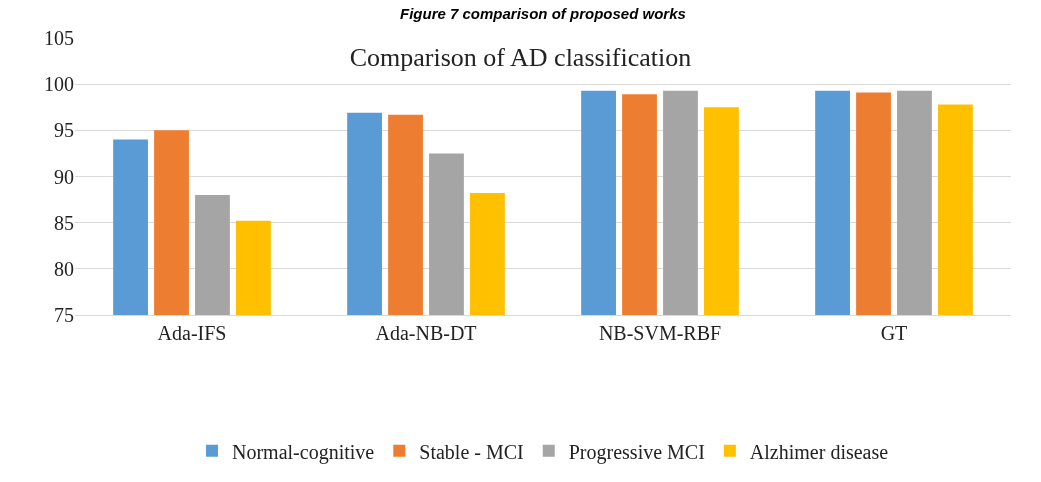 The height and width of the screenshot is (482, 1041). What do you see at coordinates (636, 452) in the screenshot?
I see `legend-label: Progressive MCI` at bounding box center [636, 452].